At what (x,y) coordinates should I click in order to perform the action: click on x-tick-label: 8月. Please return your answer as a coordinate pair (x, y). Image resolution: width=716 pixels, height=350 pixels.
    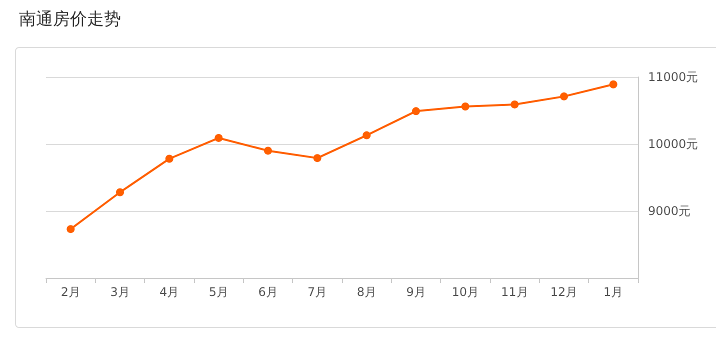
    Looking at the image, I should click on (366, 292).